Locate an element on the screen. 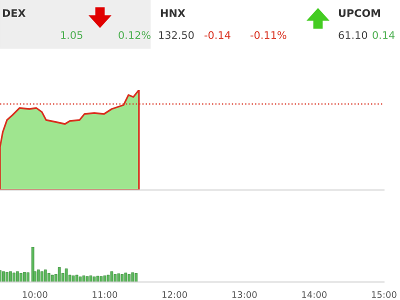 Image resolution: width=400 pixels, height=300 pixels. x-tick-label: 13:00 is located at coordinates (244, 294).